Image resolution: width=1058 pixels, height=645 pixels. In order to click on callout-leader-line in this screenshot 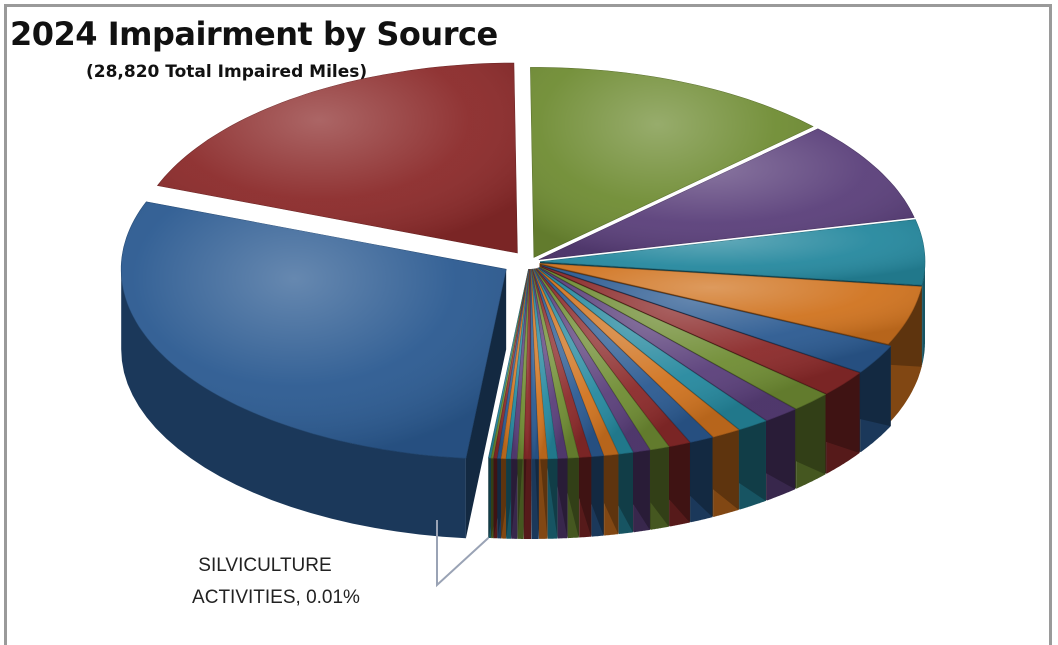, I will do `click(463, 554)`.